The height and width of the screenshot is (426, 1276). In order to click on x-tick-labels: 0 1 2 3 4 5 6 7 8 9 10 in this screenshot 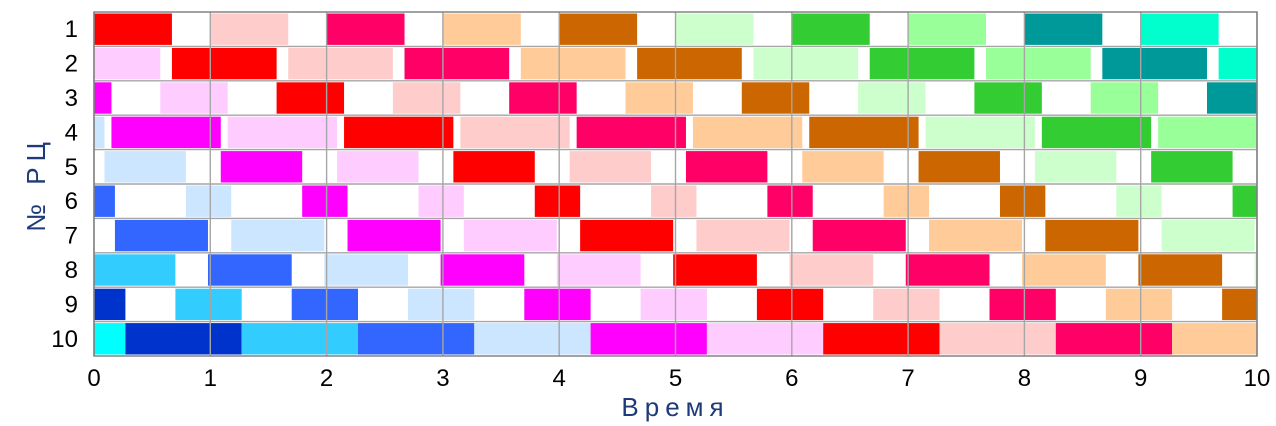, I will do `click(678, 378)`.